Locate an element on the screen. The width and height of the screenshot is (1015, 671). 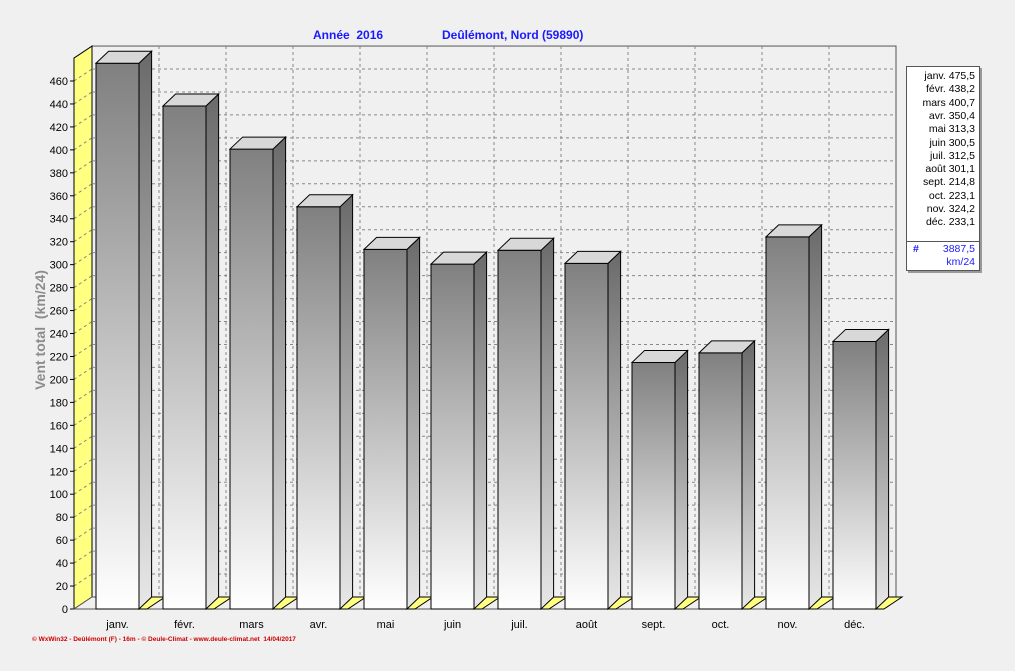
y-tick-label: 420 is located at coordinates (59, 128).